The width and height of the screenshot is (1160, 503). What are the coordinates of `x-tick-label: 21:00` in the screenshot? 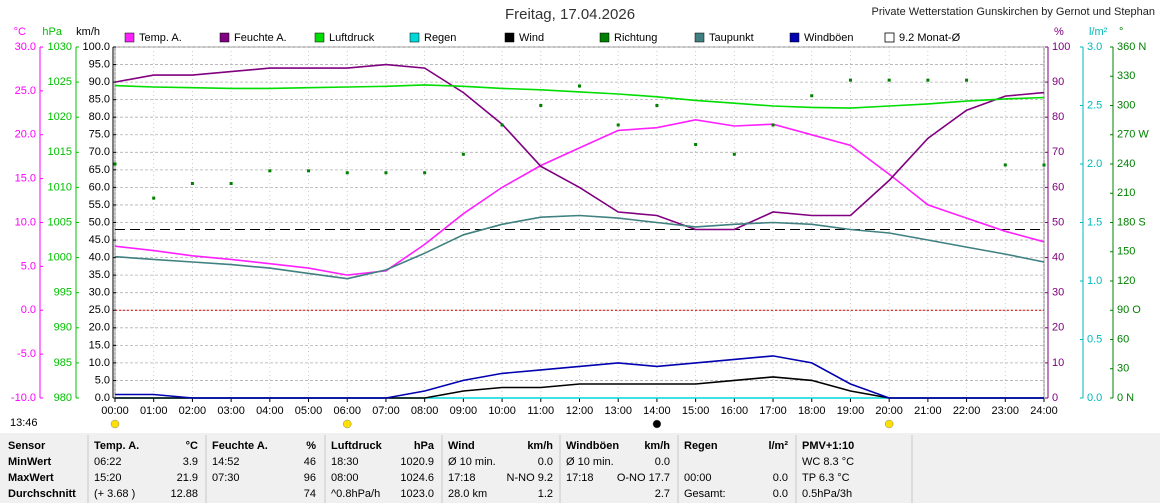 It's located at (928, 411).